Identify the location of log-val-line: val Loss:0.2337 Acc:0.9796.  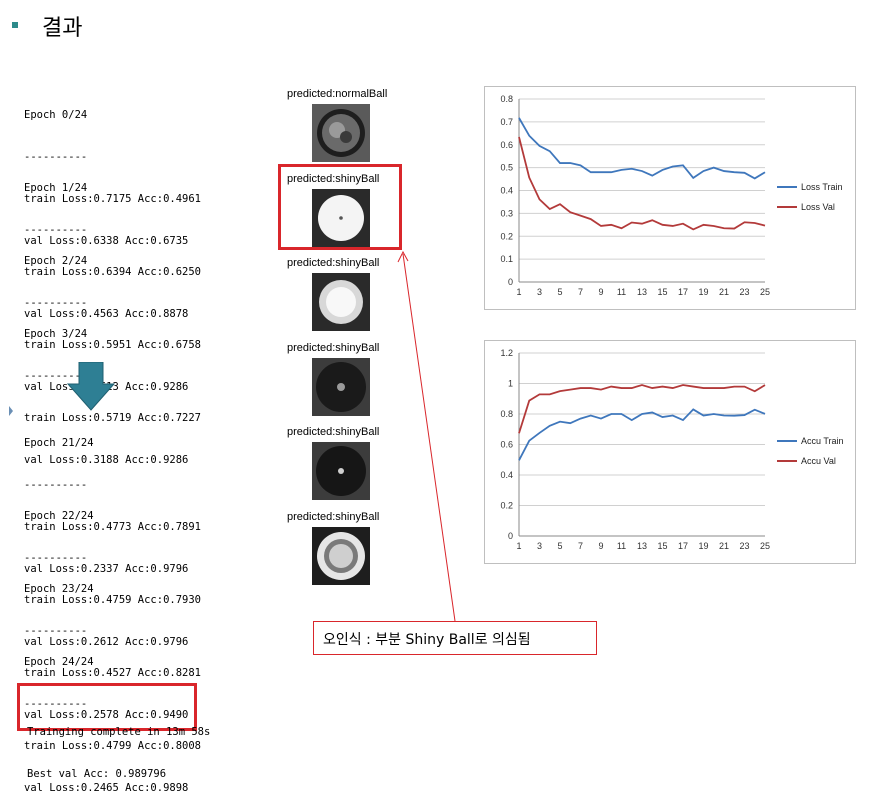
(106, 569).